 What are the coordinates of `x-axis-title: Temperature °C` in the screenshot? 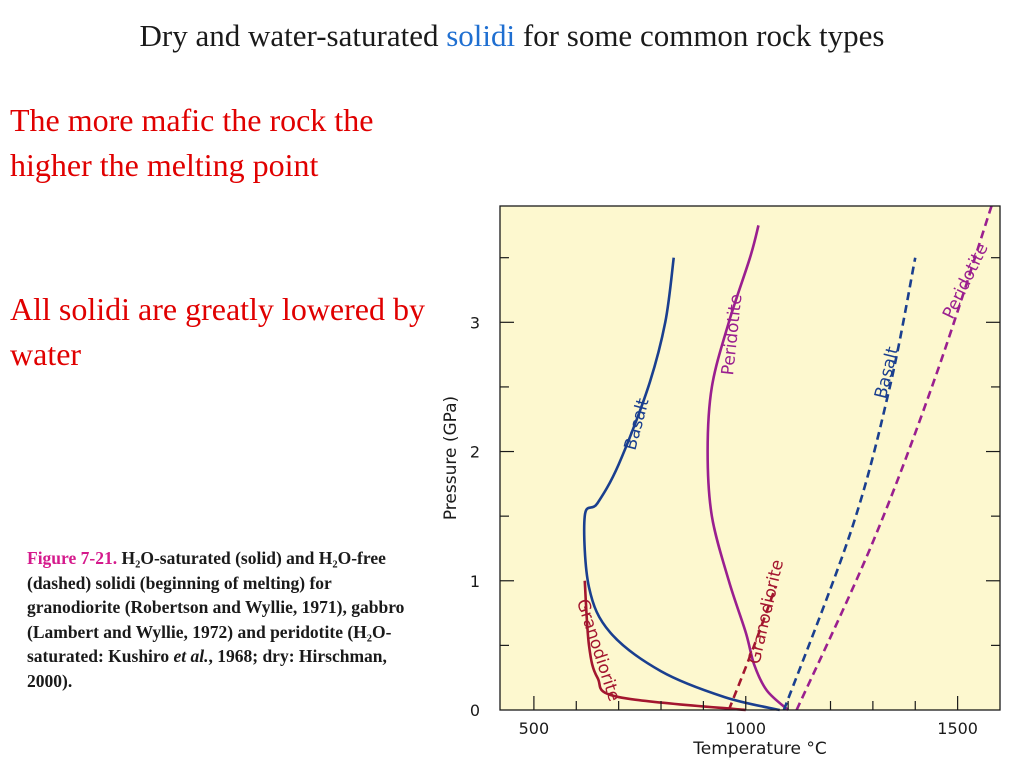 It's located at (759, 749).